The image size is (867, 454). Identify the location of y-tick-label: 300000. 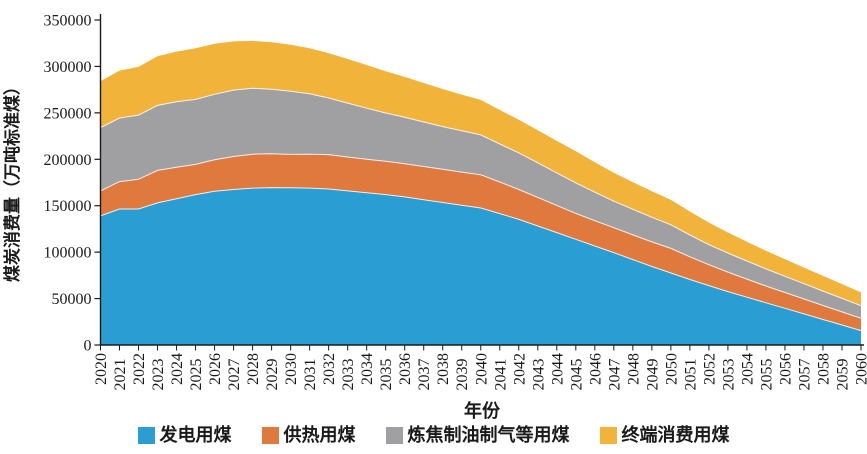
(68, 67).